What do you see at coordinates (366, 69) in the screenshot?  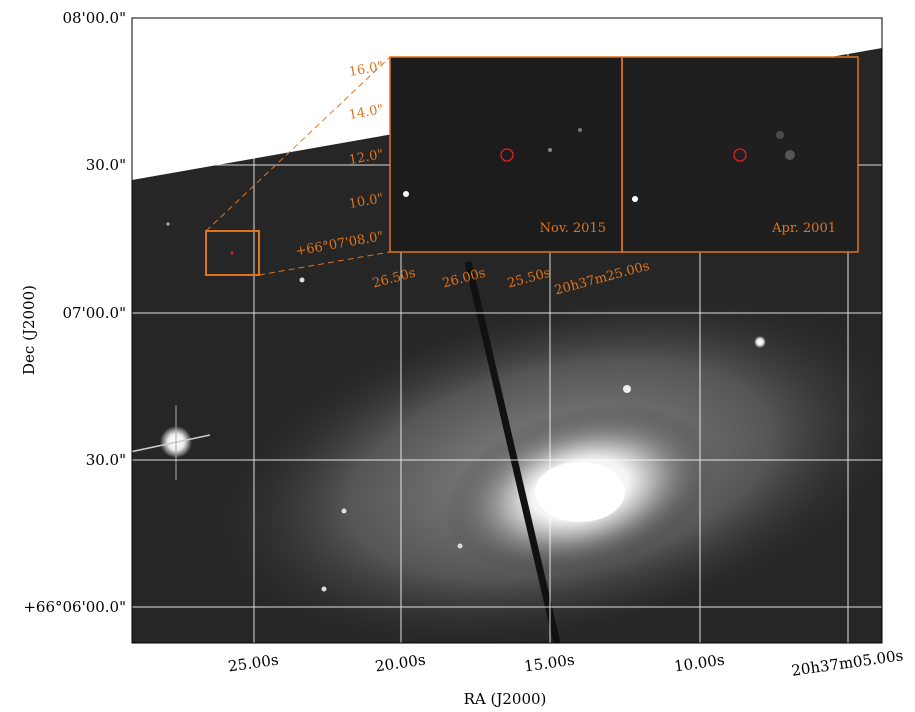 I see `inset-y-tick-label: 16.0"` at bounding box center [366, 69].